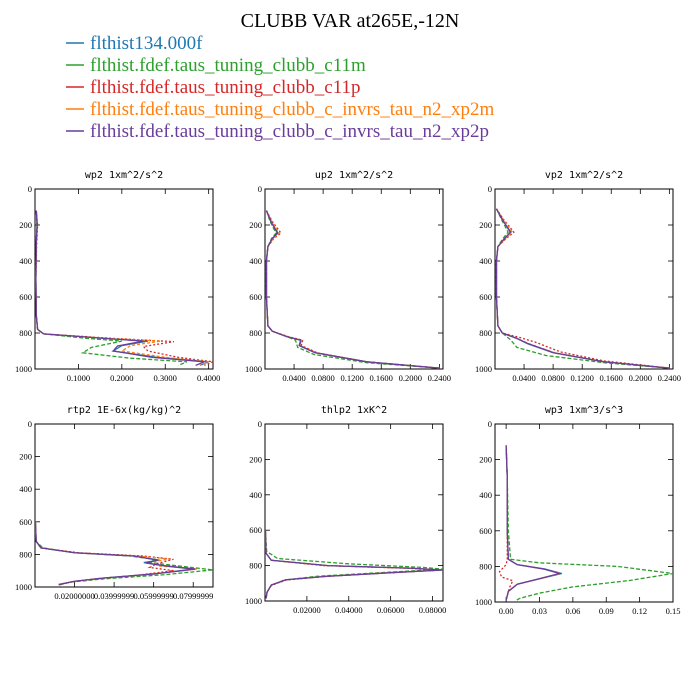 Image resolution: width=700 pixels, height=700 pixels. What do you see at coordinates (349, 610) in the screenshot?
I see `x-tick-label: 0.04000` at bounding box center [349, 610].